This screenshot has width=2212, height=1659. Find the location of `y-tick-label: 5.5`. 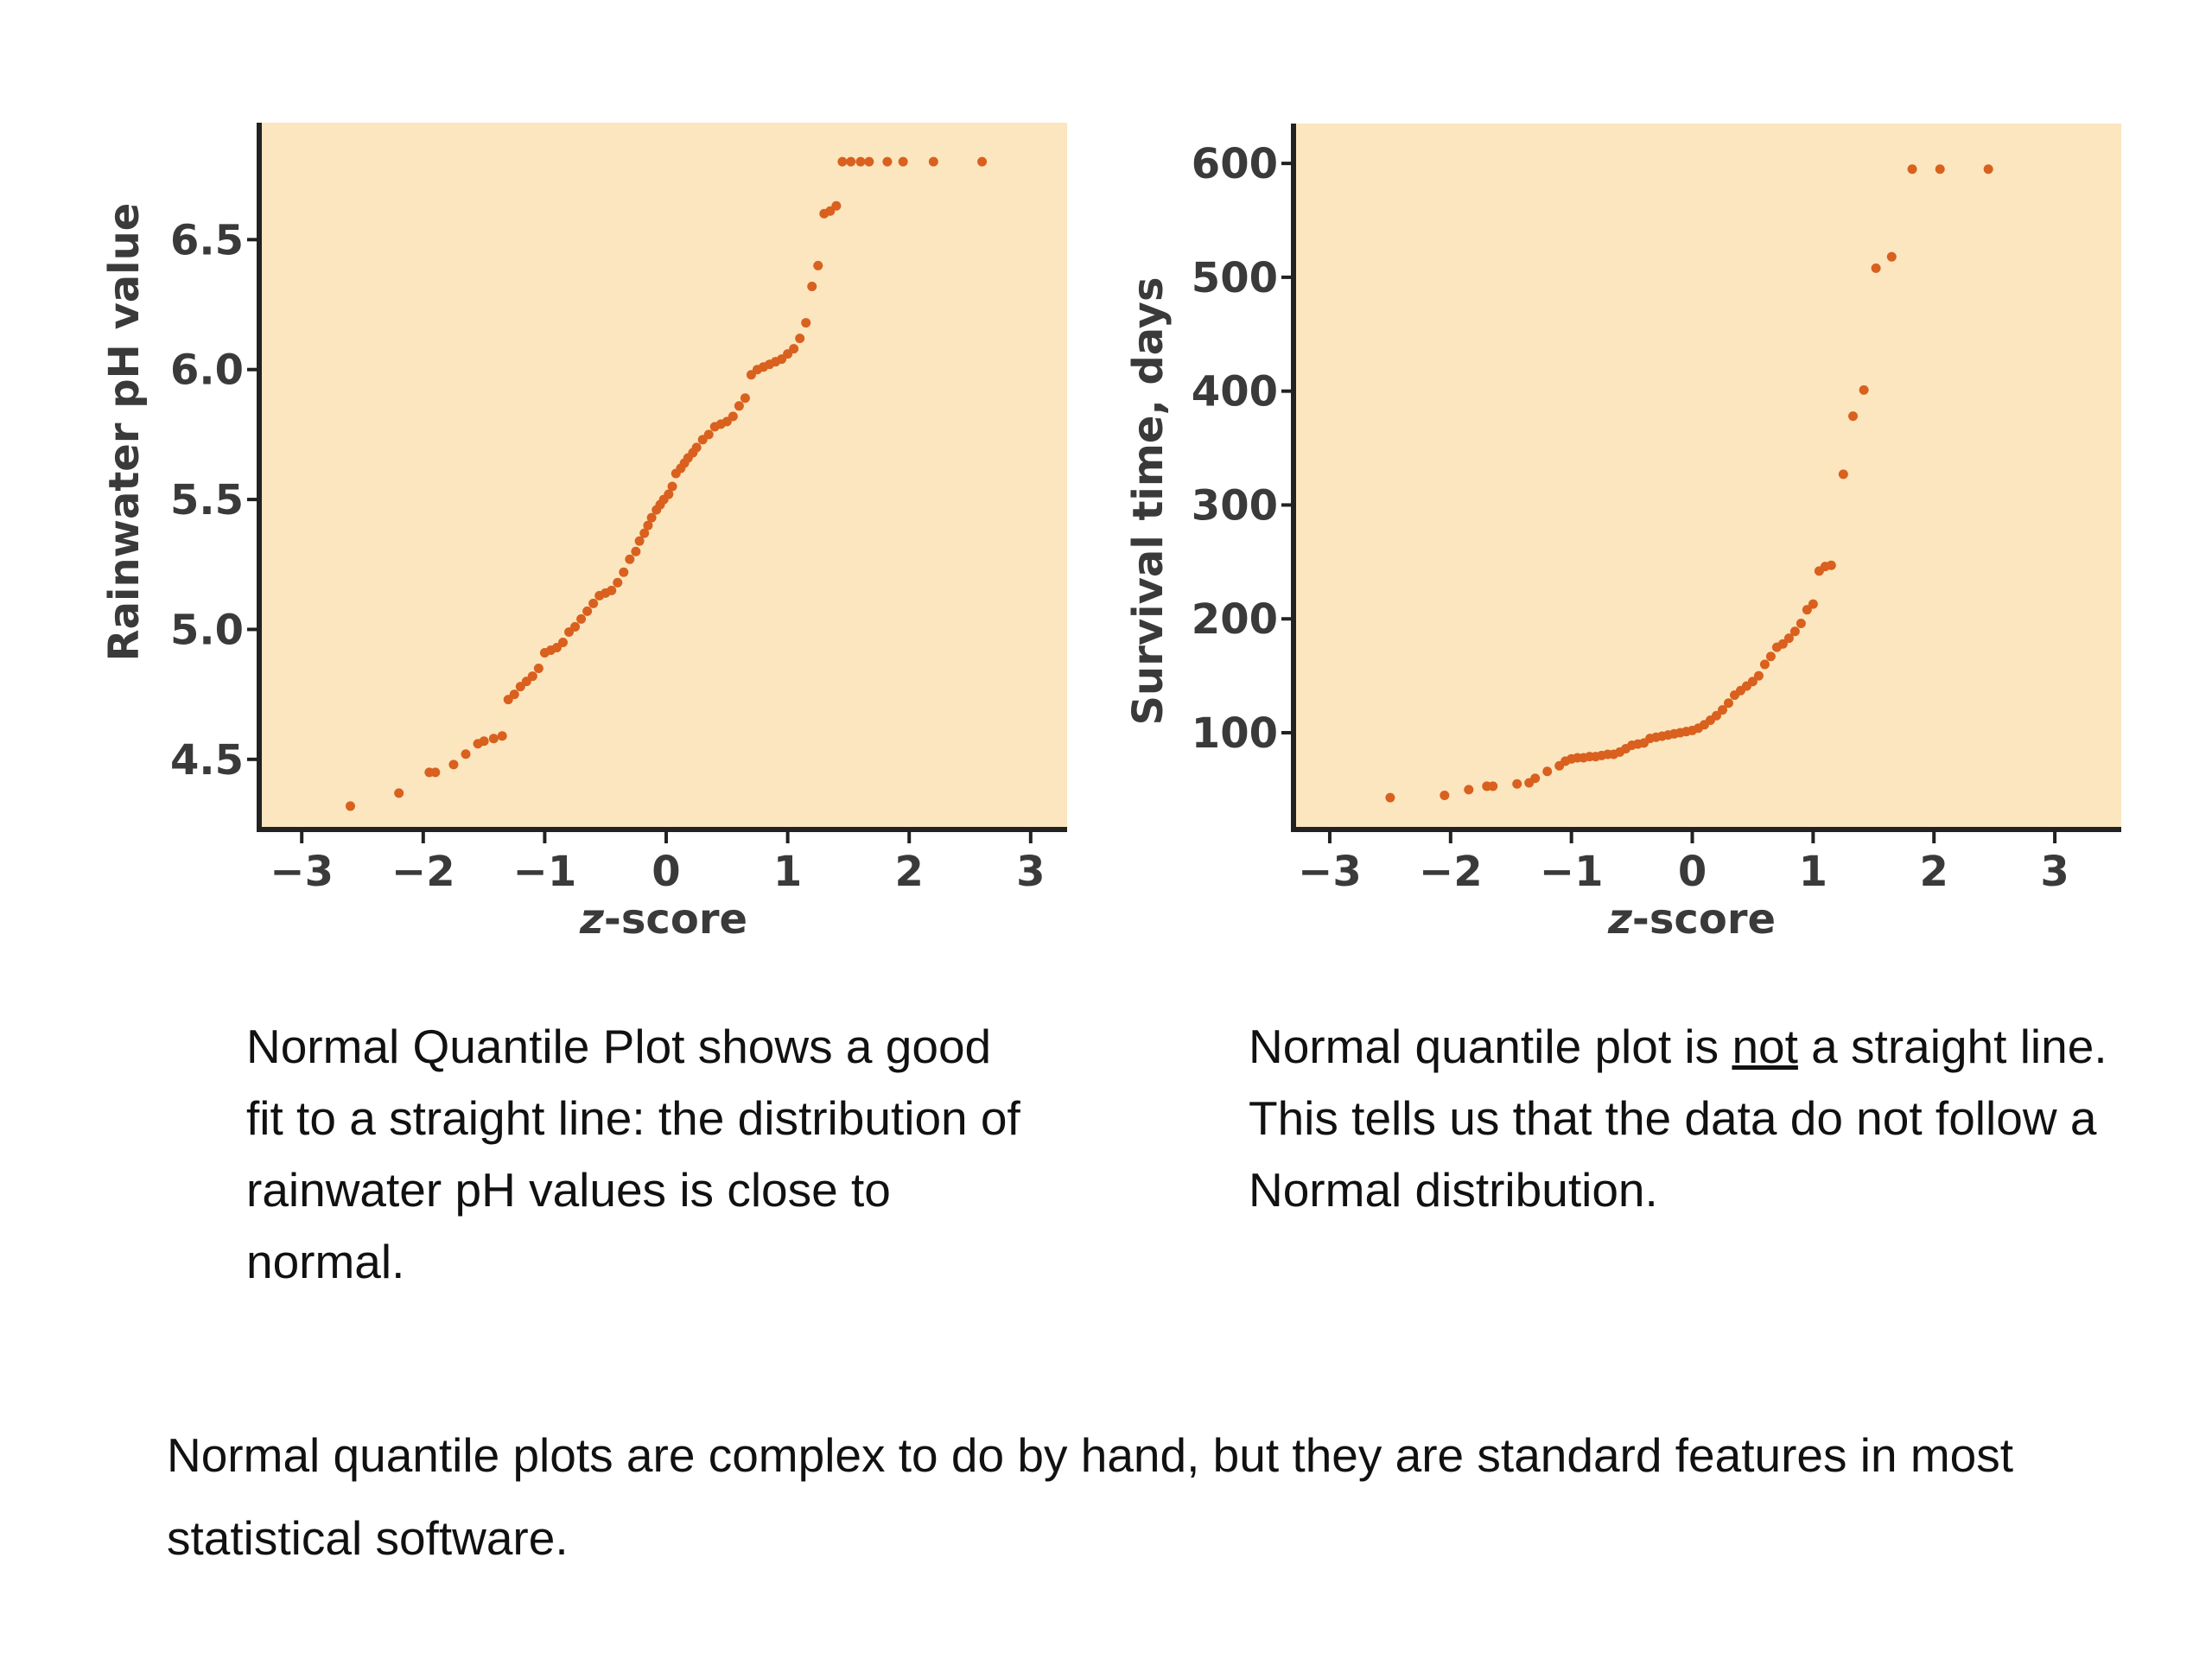

y-tick-label: 5.5 is located at coordinates (207, 500).